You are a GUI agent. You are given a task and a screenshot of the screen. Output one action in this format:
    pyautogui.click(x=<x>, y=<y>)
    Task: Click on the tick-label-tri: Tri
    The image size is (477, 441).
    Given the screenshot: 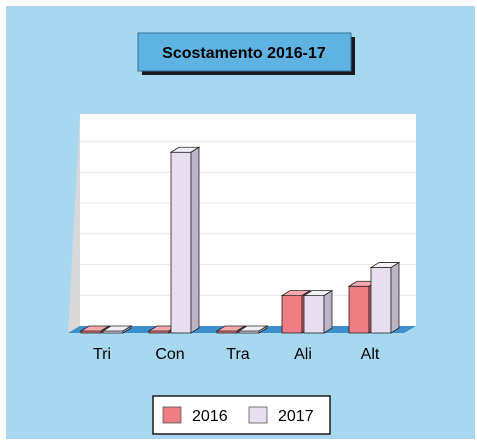 What is the action you would take?
    pyautogui.click(x=102, y=354)
    